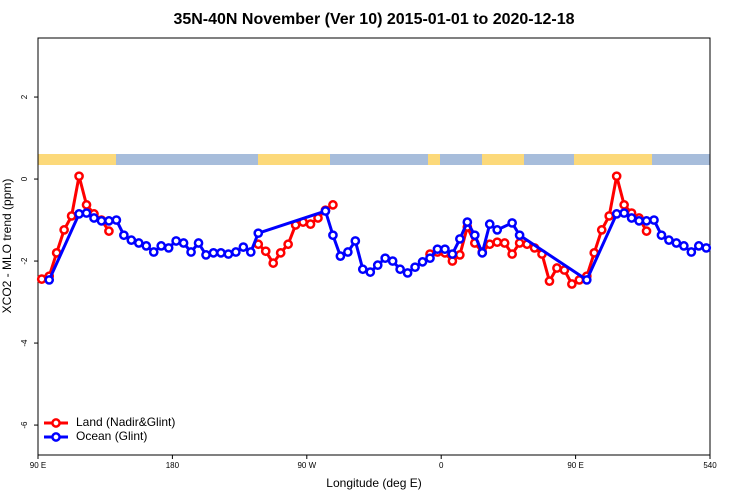  I want to click on x-tick-label: 540, so click(710, 465).